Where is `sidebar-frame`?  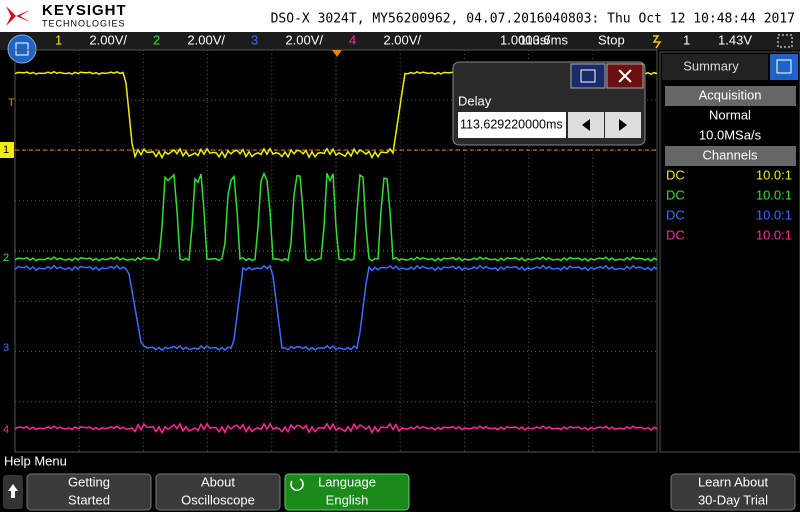 sidebar-frame is located at coordinates (729, 252).